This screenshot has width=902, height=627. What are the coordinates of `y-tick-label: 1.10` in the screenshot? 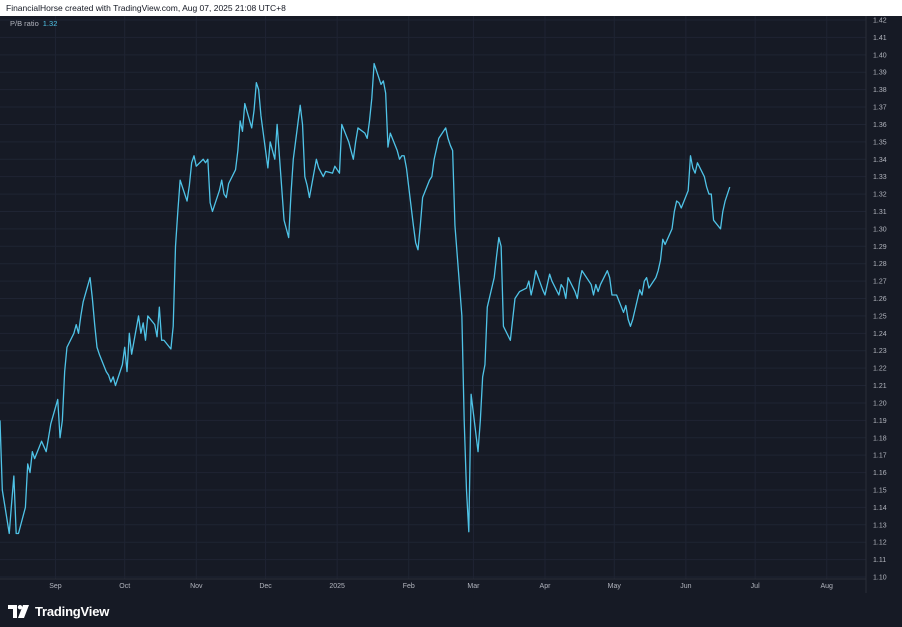 It's located at (880, 578).